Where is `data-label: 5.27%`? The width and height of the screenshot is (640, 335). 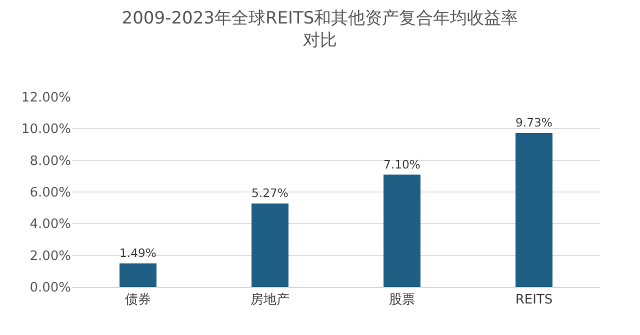
data-label: 5.27% is located at coordinates (270, 193).